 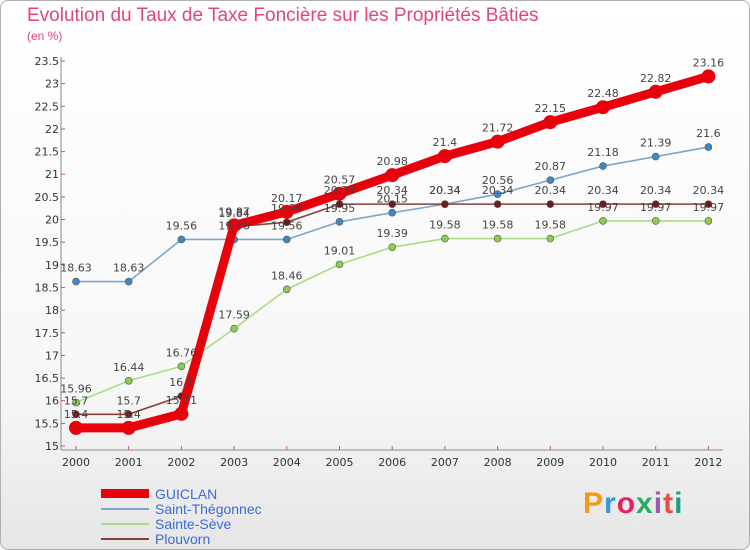 What do you see at coordinates (550, 462) in the screenshot?
I see `x-tick-label: 2009` at bounding box center [550, 462].